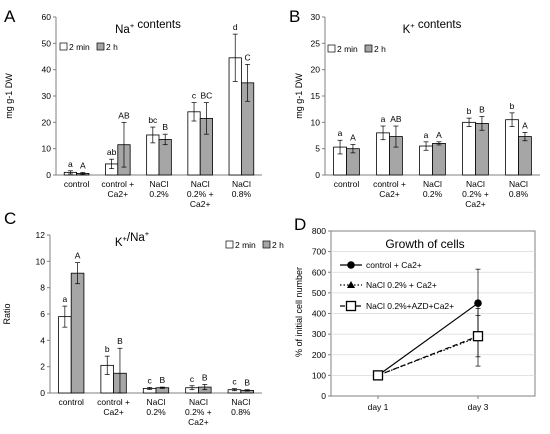 Image resolution: width=550 pixels, height=434 pixels. Describe the element at coordinates (206, 96) in the screenshot. I see `significance-letter: BC` at that location.